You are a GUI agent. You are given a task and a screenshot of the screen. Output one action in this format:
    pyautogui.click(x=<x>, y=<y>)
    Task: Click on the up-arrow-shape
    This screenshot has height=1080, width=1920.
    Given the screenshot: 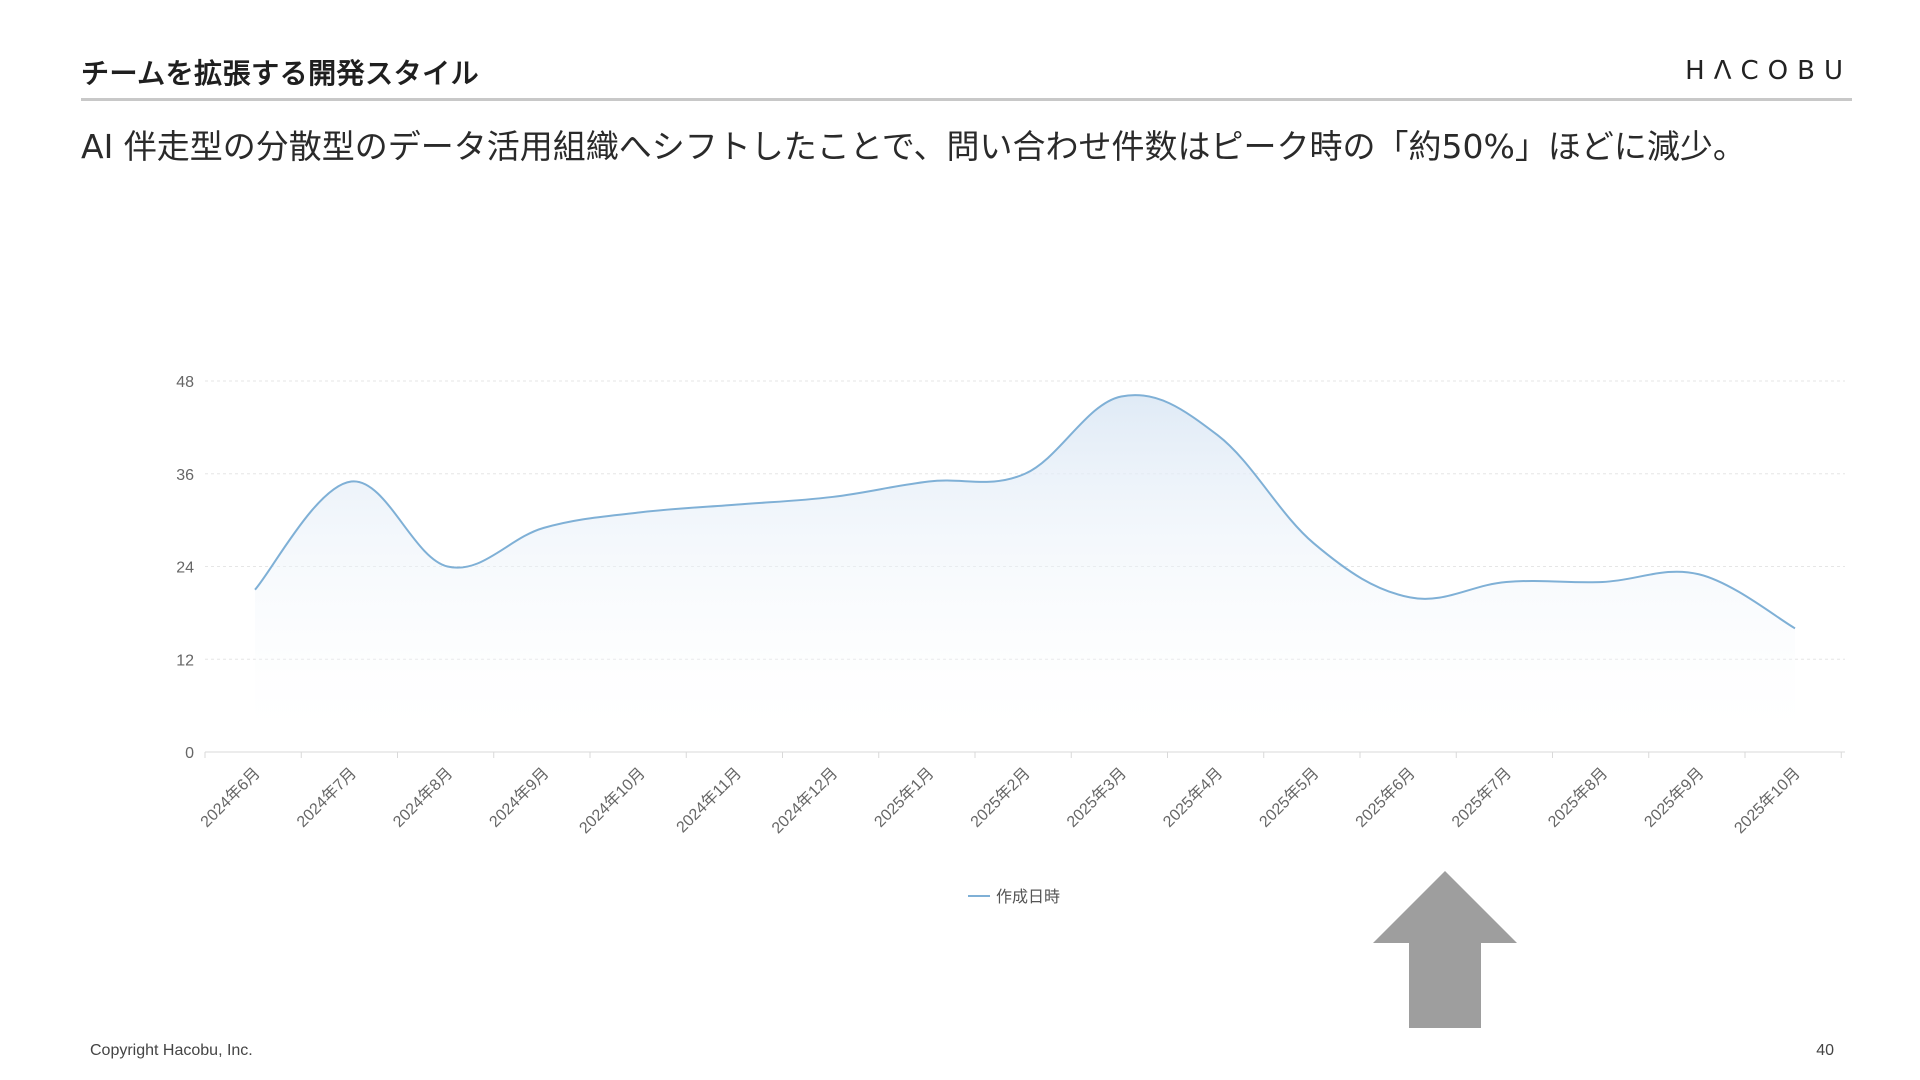 What is the action you would take?
    pyautogui.click(x=1445, y=949)
    